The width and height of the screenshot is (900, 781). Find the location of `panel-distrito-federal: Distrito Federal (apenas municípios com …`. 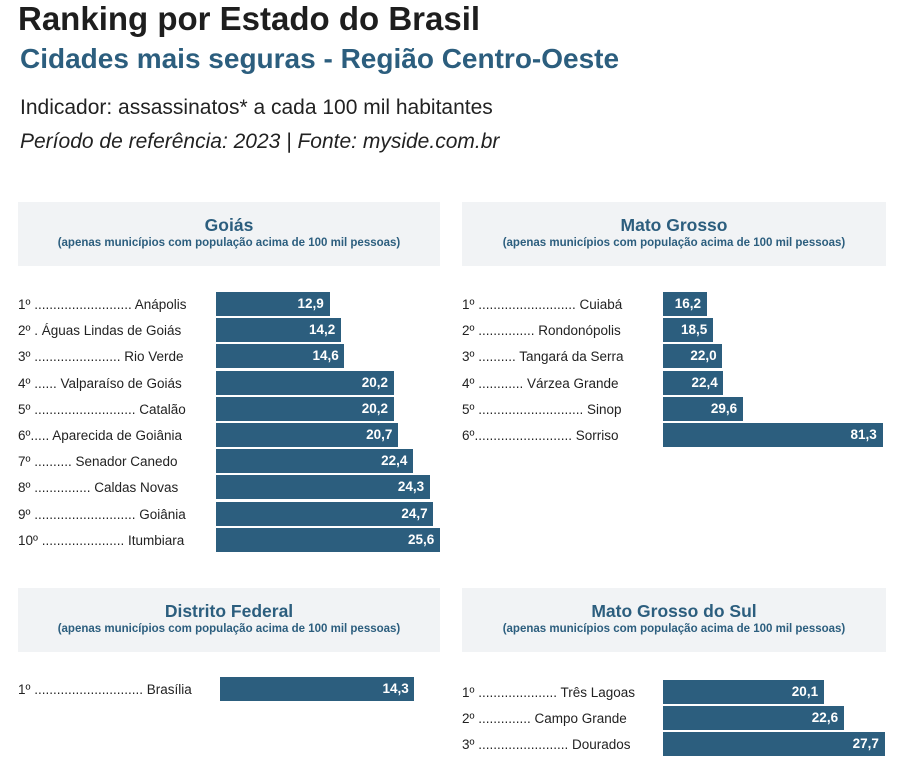

panel-distrito-federal: Distrito Federal (apenas municípios com … is located at coordinates (229, 644).